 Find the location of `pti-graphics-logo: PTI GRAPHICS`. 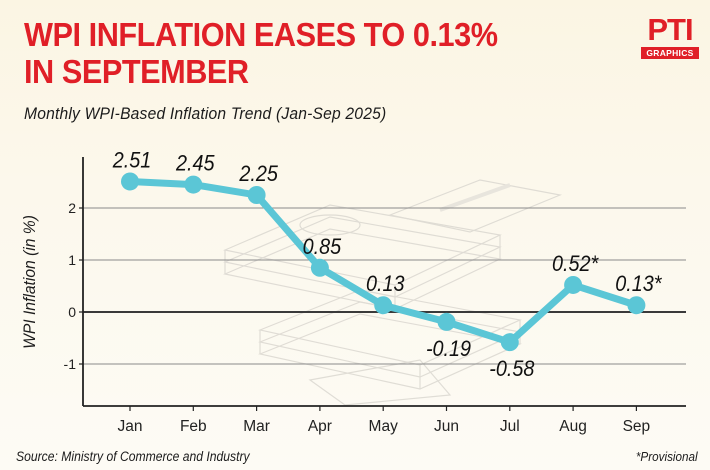

pti-graphics-logo: PTI GRAPHICS is located at coordinates (670, 37).